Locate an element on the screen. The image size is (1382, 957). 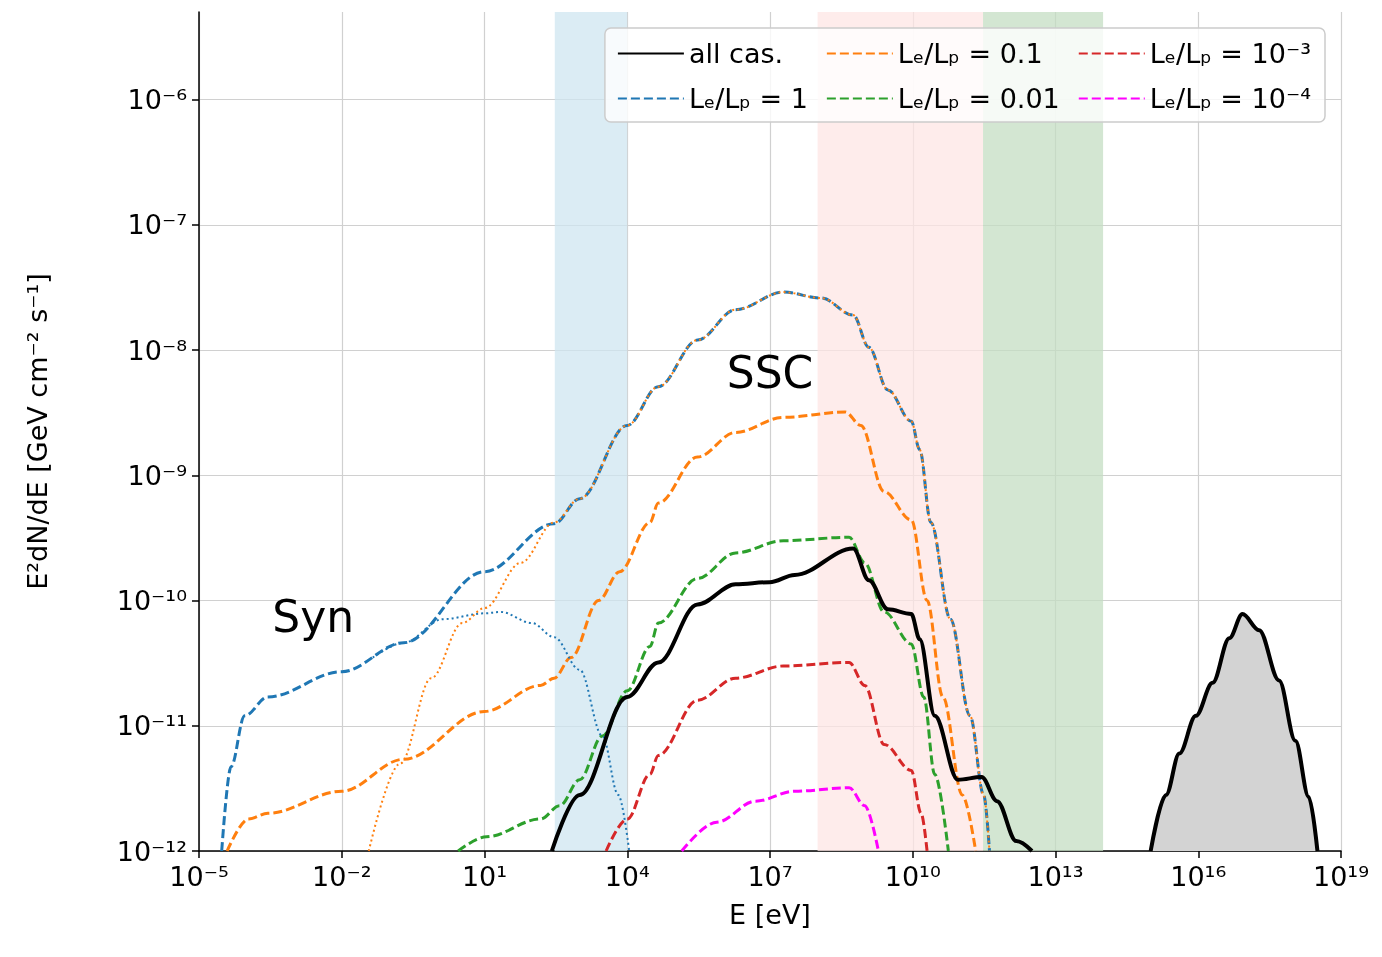
x-tick-label: 10⁴ is located at coordinates (627, 876).